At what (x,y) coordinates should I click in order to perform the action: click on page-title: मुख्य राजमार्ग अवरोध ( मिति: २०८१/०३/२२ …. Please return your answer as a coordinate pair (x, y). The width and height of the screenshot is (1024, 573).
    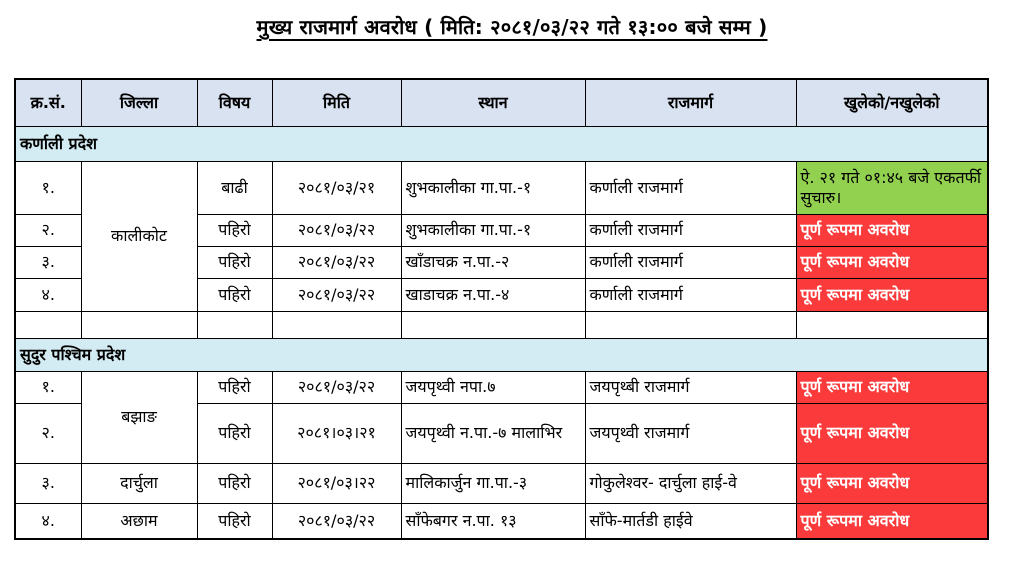
    Looking at the image, I should click on (512, 27).